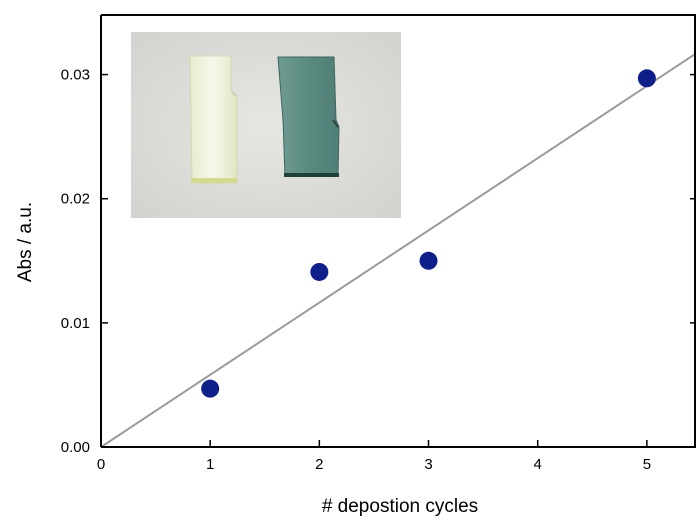  What do you see at coordinates (647, 464) in the screenshot?
I see `x-tick-label: 5` at bounding box center [647, 464].